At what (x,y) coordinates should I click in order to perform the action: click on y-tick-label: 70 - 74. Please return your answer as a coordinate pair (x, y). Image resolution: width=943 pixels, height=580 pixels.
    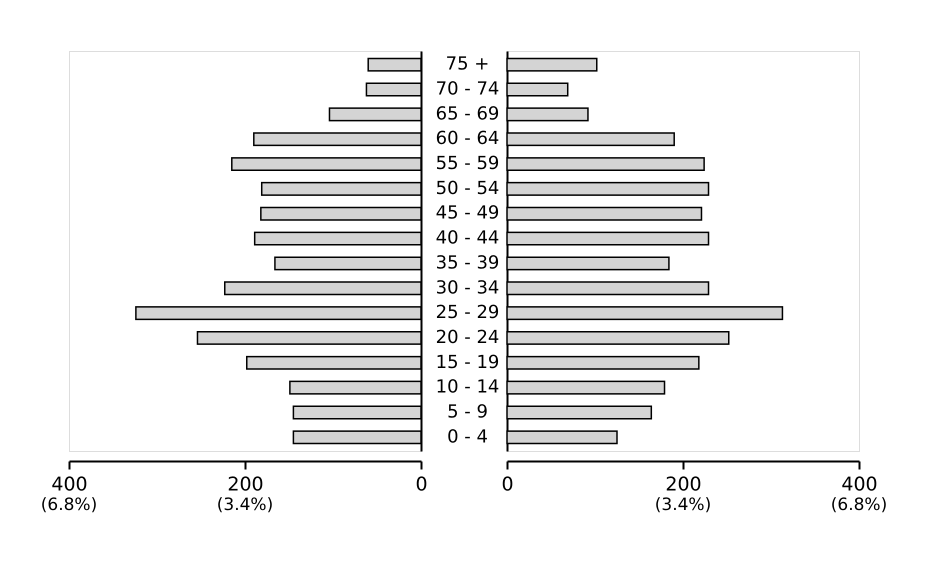
    Looking at the image, I should click on (468, 89).